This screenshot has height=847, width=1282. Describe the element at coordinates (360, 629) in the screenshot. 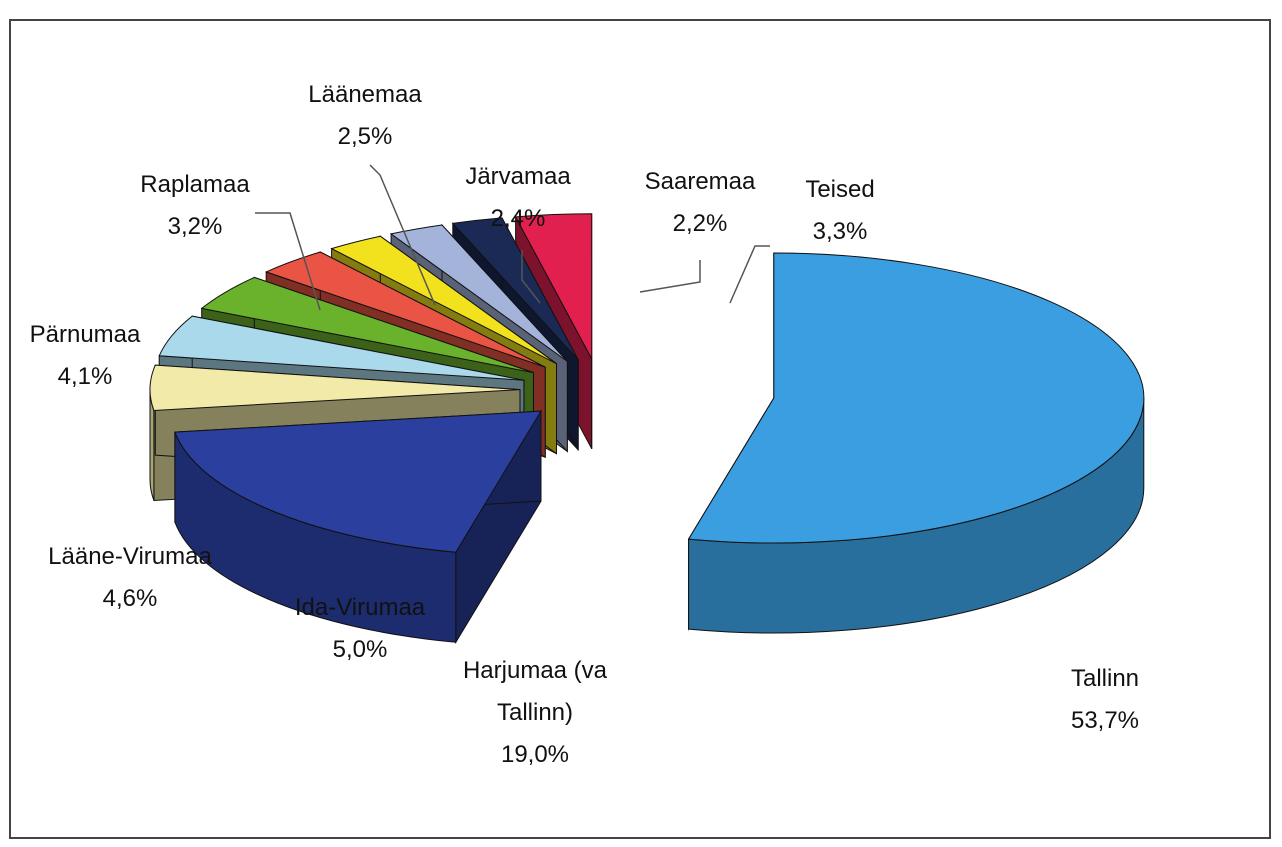

I see `slice-label: Ida-Virumaa 5,0%` at that location.